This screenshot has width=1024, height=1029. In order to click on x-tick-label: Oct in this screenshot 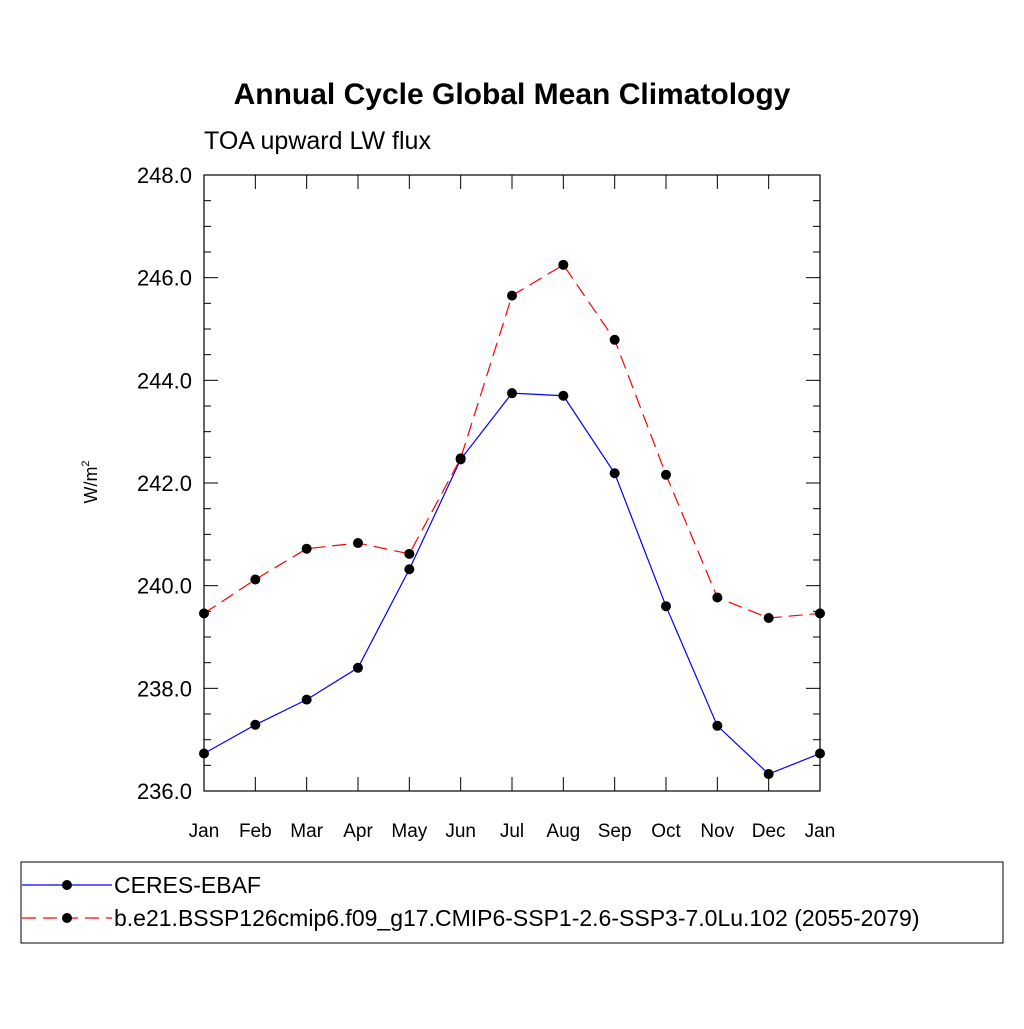, I will do `click(666, 831)`.